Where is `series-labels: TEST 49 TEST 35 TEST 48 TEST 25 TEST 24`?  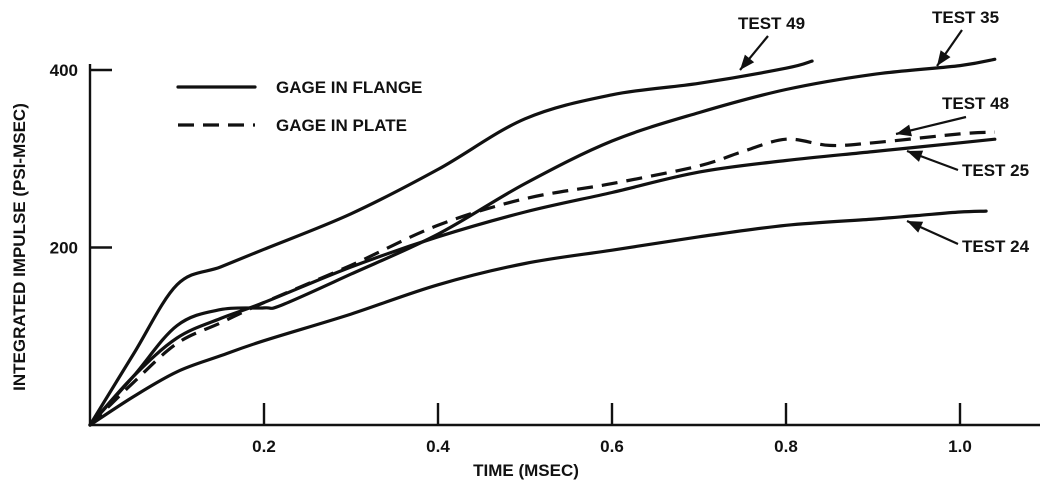
series-labels: TEST 49 TEST 35 TEST 48 TEST 25 TEST 24 is located at coordinates (884, 132).